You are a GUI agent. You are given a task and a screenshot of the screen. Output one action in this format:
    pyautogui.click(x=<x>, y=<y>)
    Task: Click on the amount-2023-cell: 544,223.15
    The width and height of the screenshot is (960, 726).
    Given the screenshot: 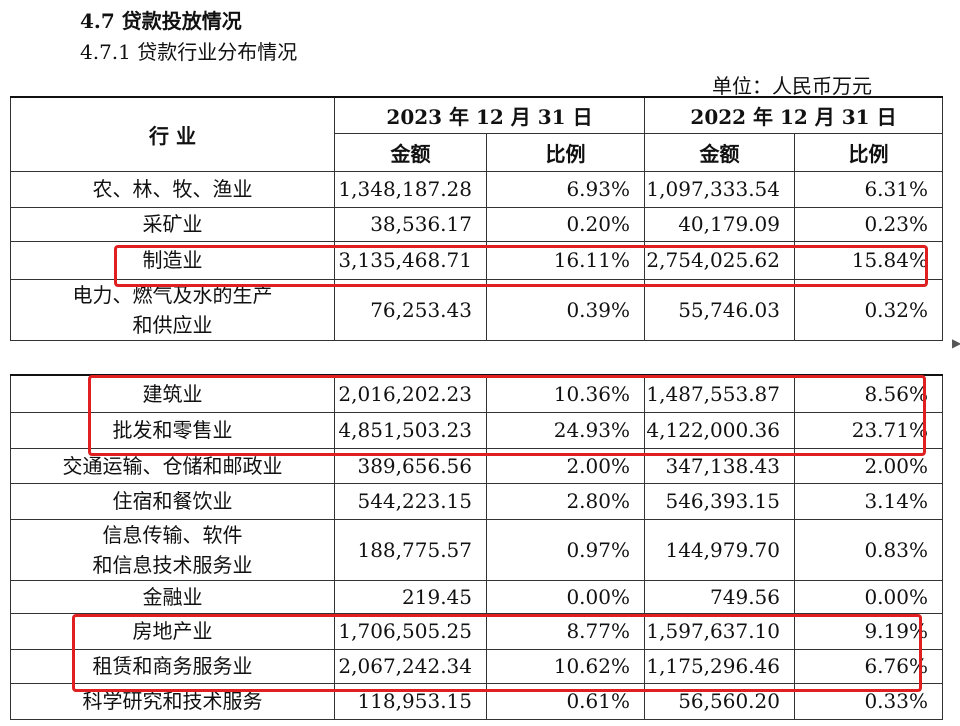 What is the action you would take?
    pyautogui.click(x=410, y=501)
    